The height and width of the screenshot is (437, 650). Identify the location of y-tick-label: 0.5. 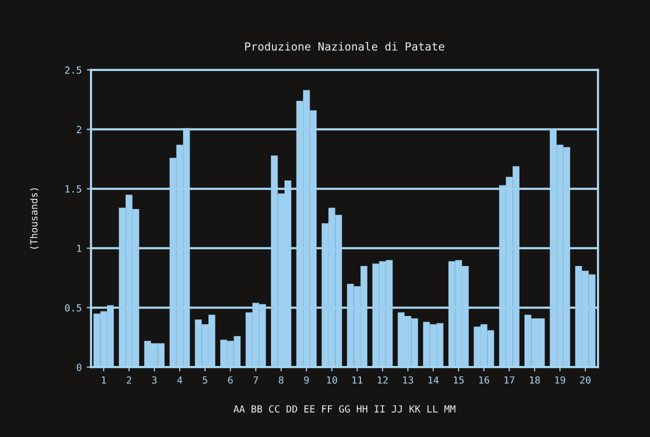
(73, 308).